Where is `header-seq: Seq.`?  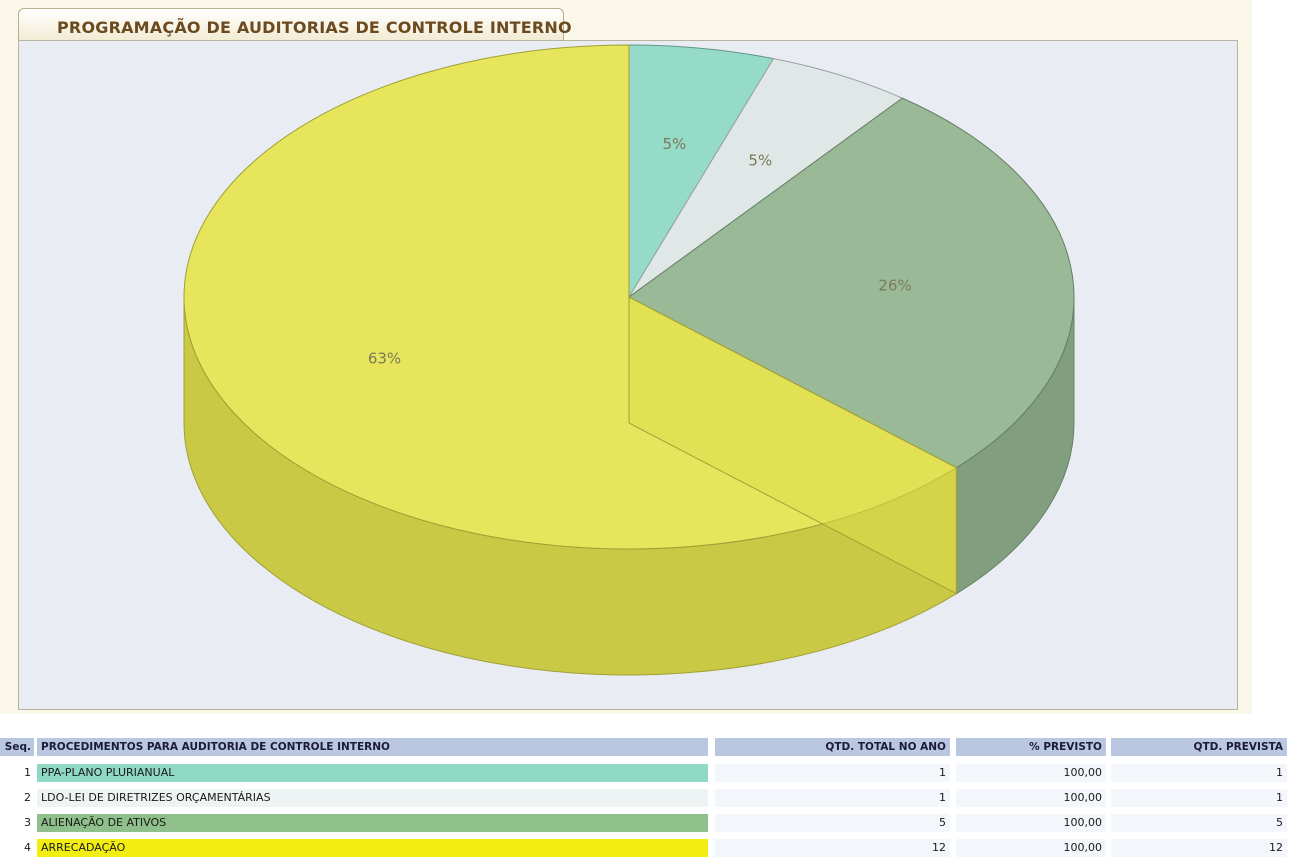
header-seq: Seq. is located at coordinates (17, 747).